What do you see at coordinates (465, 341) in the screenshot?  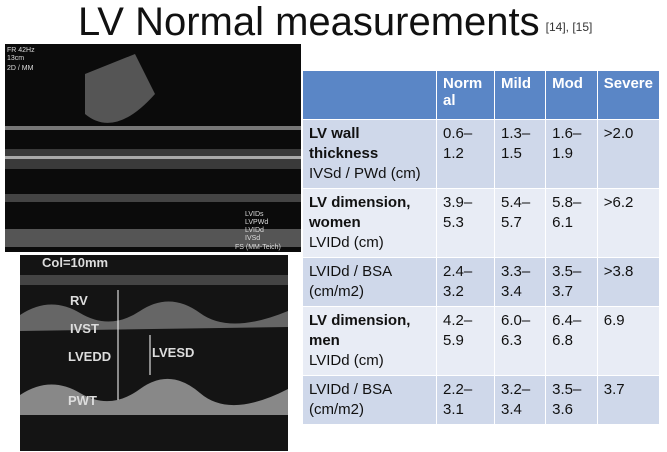 I see `table-cell: 4.2–5.9` at bounding box center [465, 341].